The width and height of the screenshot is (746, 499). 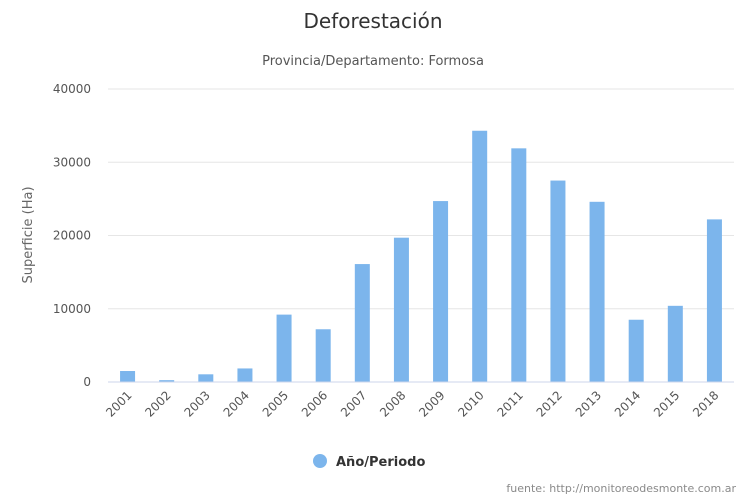 I want to click on legend-label: Año/Periodo, so click(x=380, y=462).